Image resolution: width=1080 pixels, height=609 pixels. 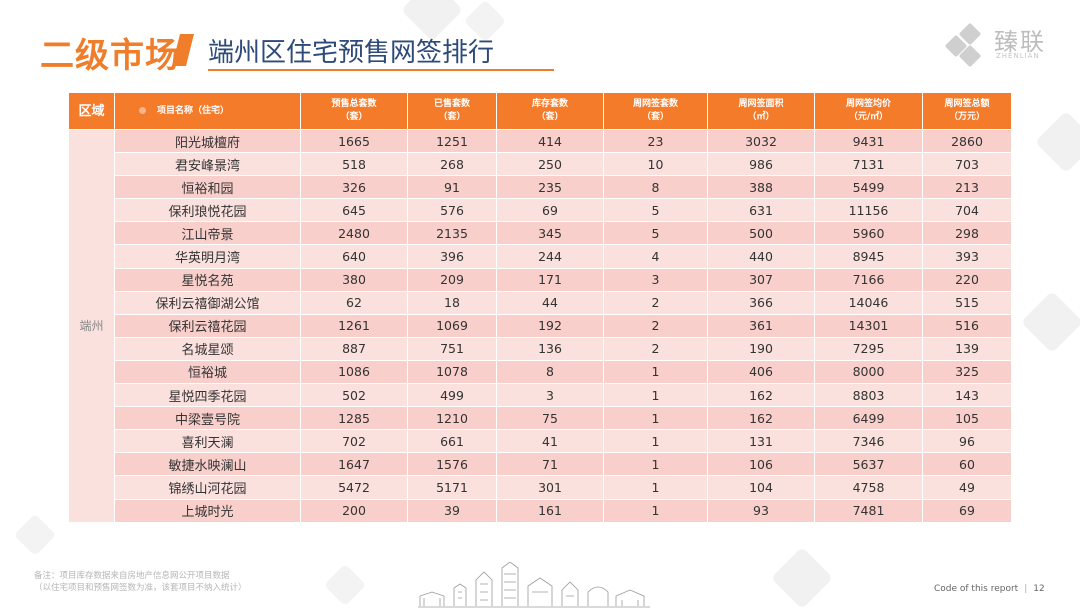 What do you see at coordinates (452, 418) in the screenshot?
I see `value-cell: 1210` at bounding box center [452, 418].